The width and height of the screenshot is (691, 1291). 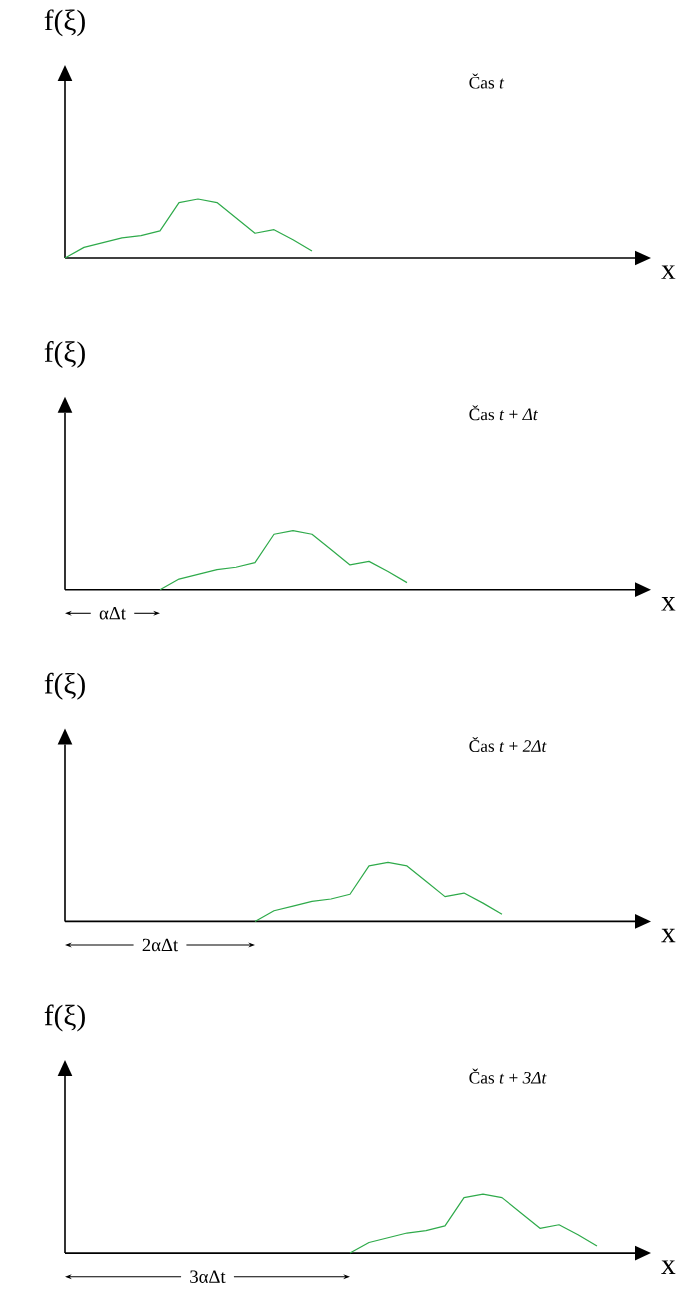 I want to click on text: αΔt, so click(x=112, y=613).